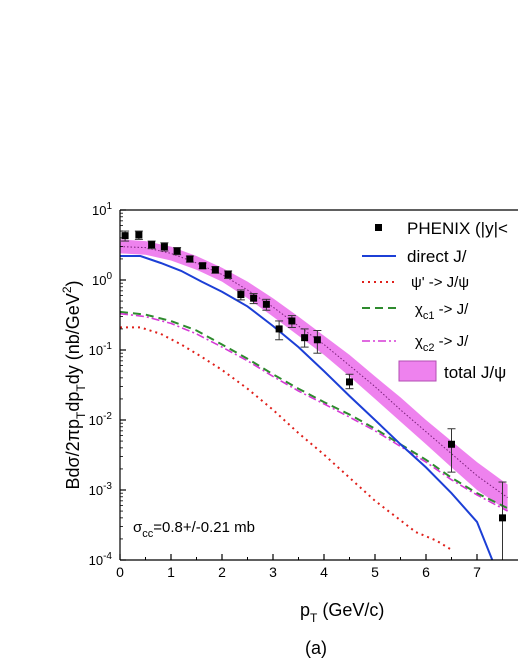 This screenshot has height=670, width=518. What do you see at coordinates (171, 572) in the screenshot?
I see `x-tick-label: 1` at bounding box center [171, 572].